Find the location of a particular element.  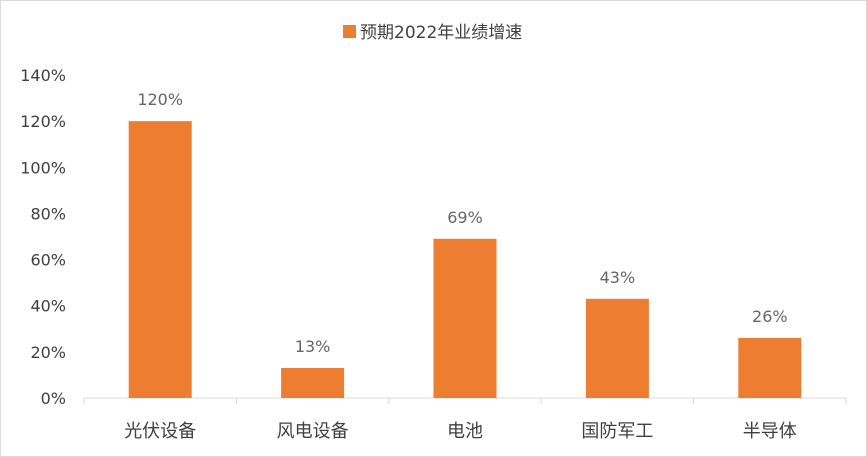

x-axis: 光伏设备 风电设备 电池 国防军工 半导体 is located at coordinates (465, 419).